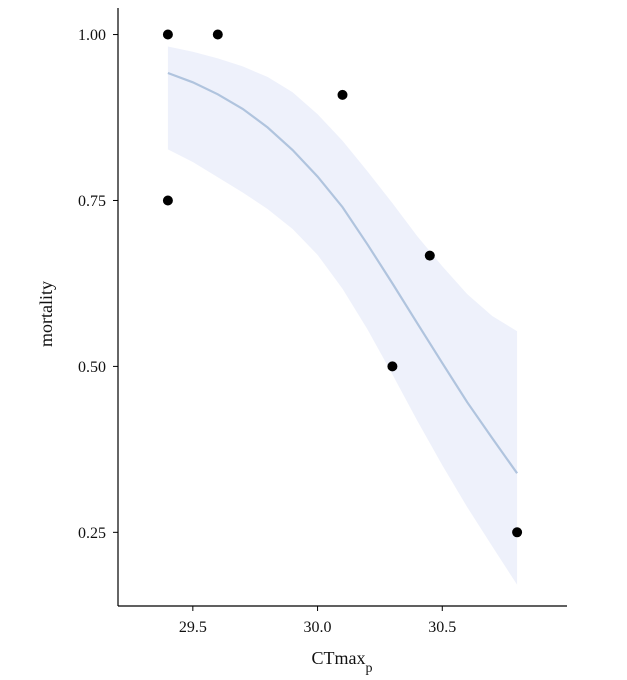 The height and width of the screenshot is (680, 627). What do you see at coordinates (98, 284) in the screenshot?
I see `y-tick-layer: 0.25 0.50 0.75 1.00` at bounding box center [98, 284].